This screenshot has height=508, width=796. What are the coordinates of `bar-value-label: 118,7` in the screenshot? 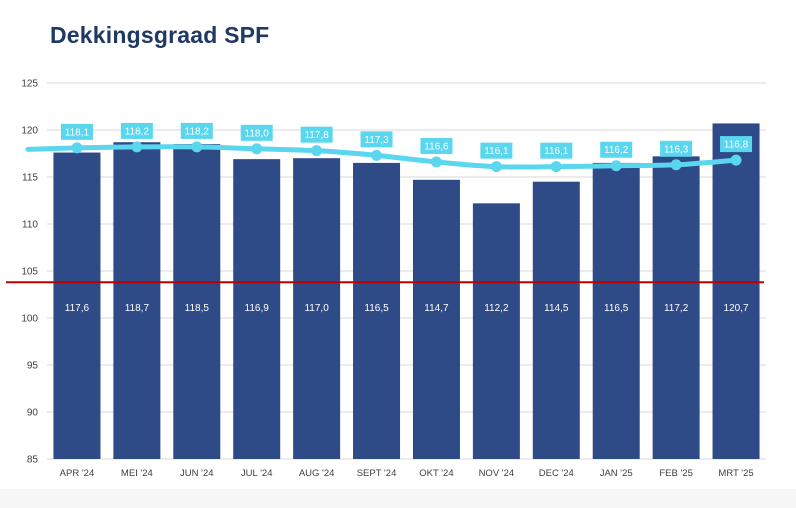 It's located at (137, 308).